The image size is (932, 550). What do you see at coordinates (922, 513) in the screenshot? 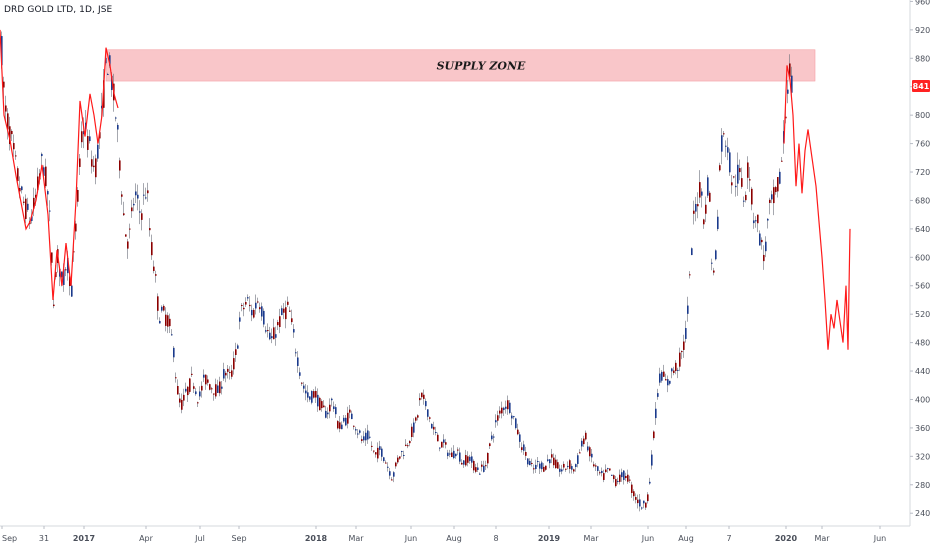
I see `y-tick-label: 240` at bounding box center [922, 513].